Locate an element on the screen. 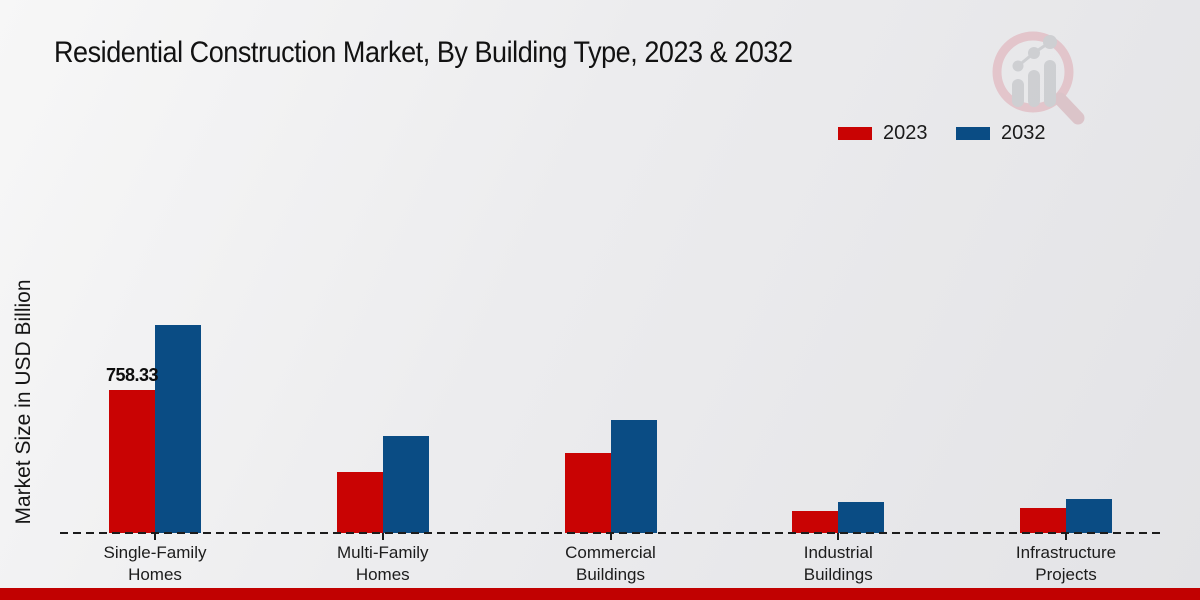  footer-red-band is located at coordinates (600, 594).